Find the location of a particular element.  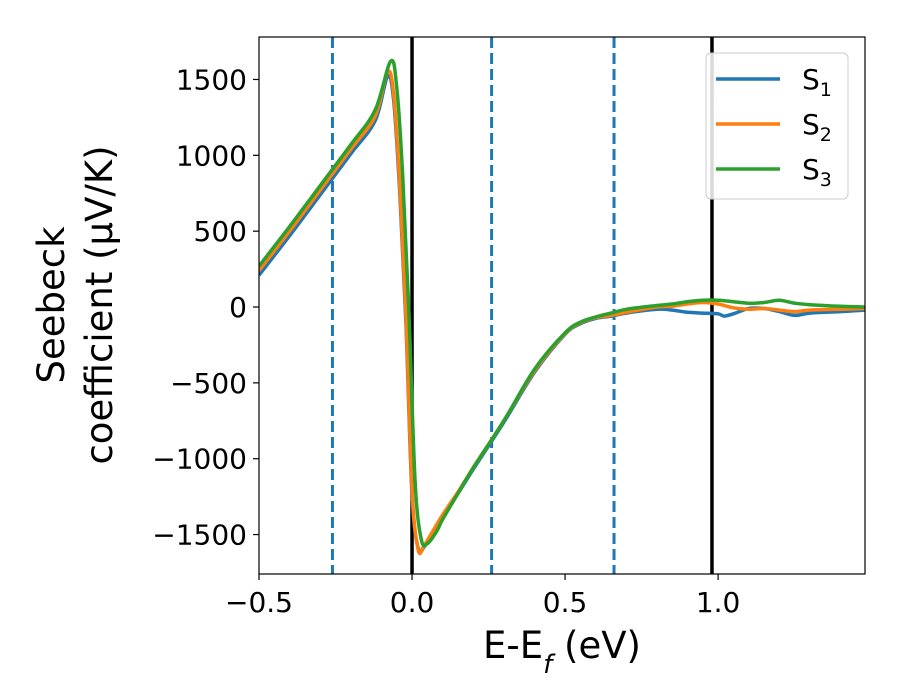

legend-box is located at coordinates (777, 126).